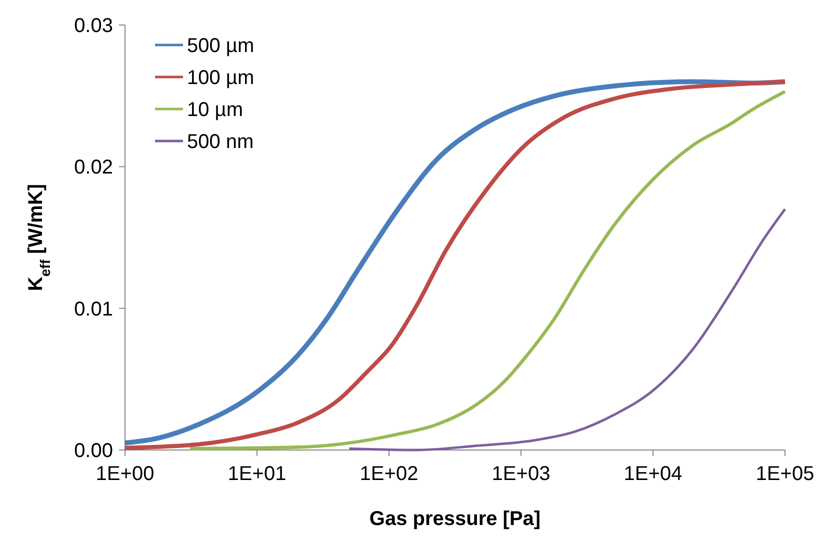 The height and width of the screenshot is (545, 830). What do you see at coordinates (455, 519) in the screenshot?
I see `x-axis-title: Gas pressure [Pa]` at bounding box center [455, 519].